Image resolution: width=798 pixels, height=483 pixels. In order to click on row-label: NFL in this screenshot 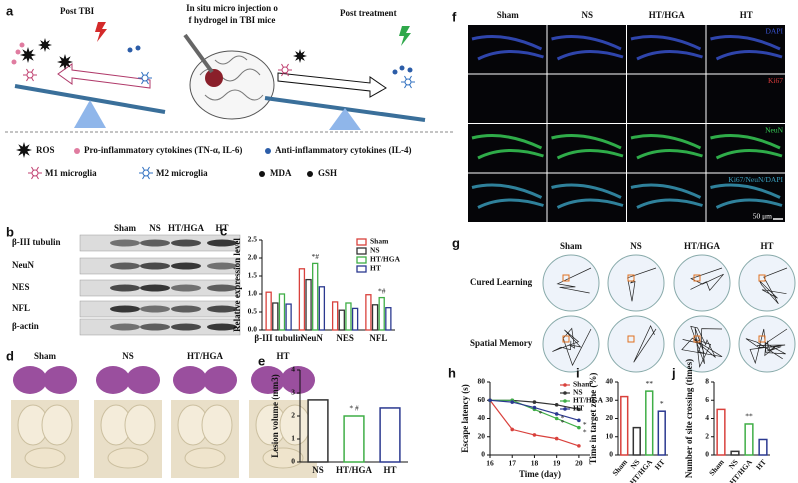, I will do `click(21, 308)`.